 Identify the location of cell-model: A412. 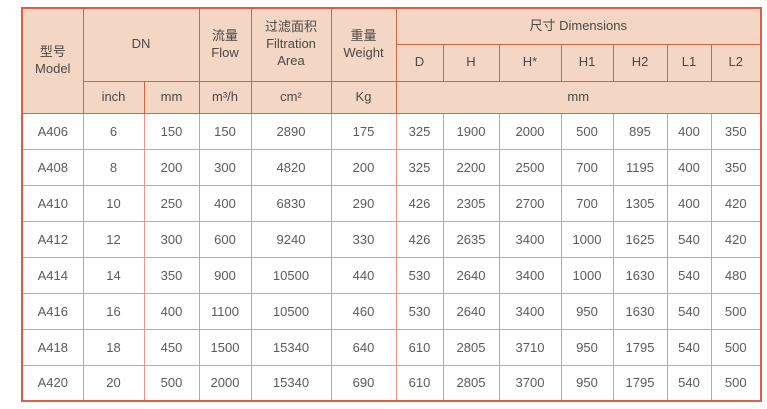
(52, 239).